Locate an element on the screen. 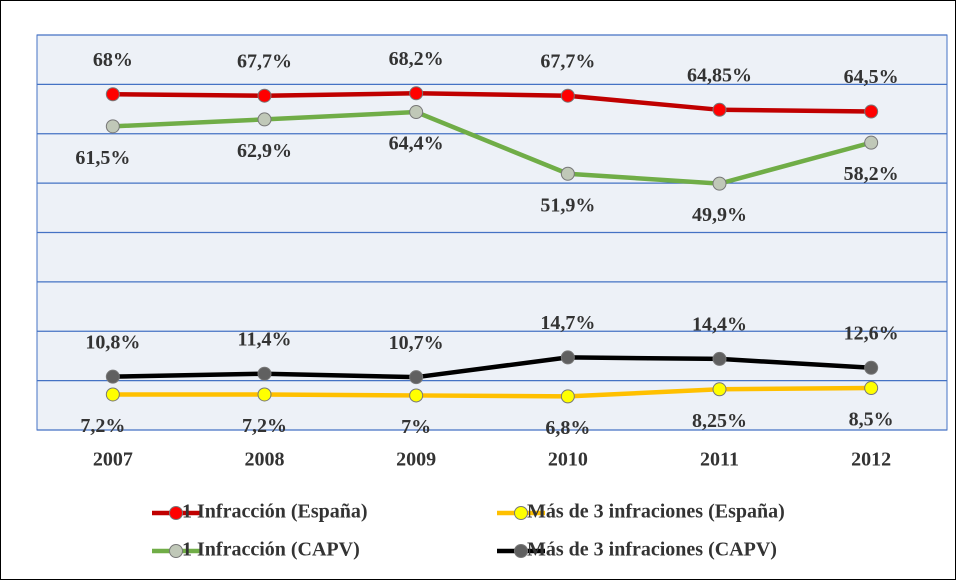 This screenshot has height=581, width=957. value-label: 11,4% is located at coordinates (265, 339).